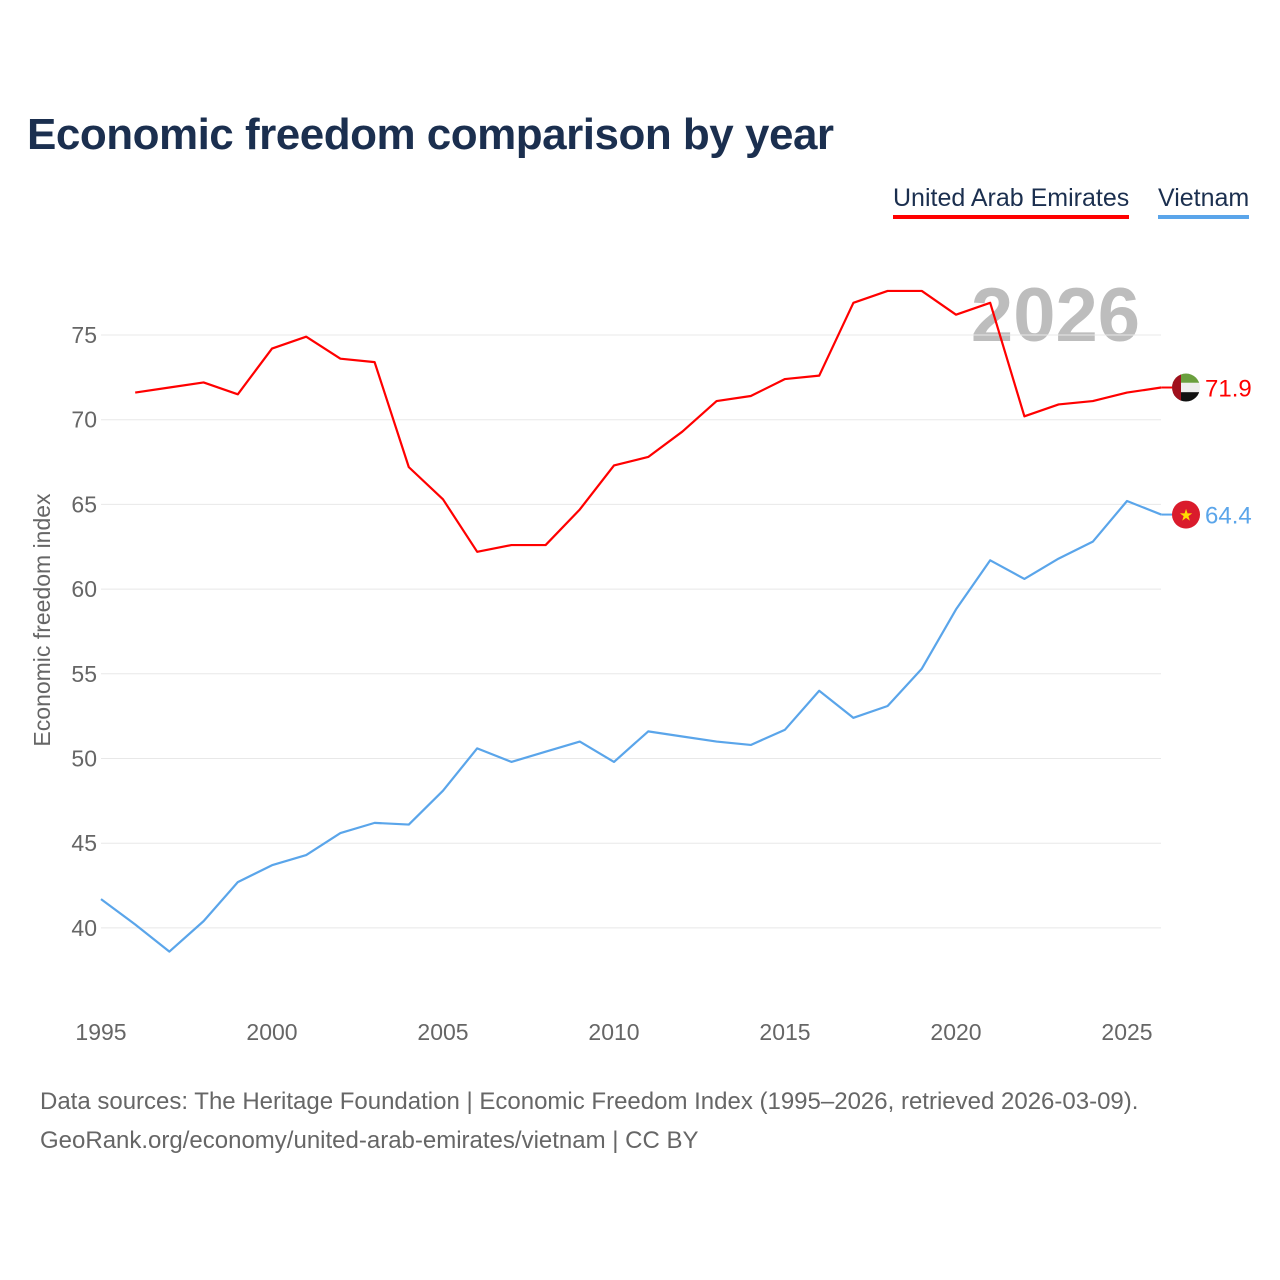 The height and width of the screenshot is (1280, 1280). I want to click on uae-flag-icon, so click(1186, 387).